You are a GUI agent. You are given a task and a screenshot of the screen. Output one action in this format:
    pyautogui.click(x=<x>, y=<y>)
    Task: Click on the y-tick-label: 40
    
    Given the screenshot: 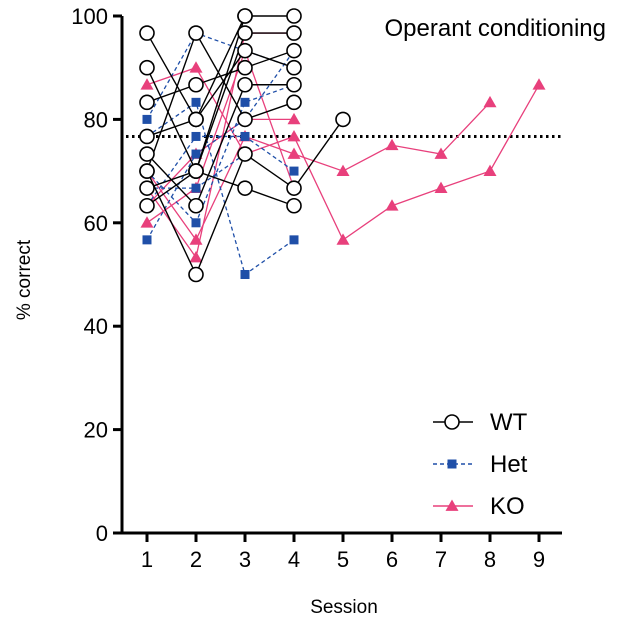 What is the action you would take?
    pyautogui.click(x=96, y=326)
    